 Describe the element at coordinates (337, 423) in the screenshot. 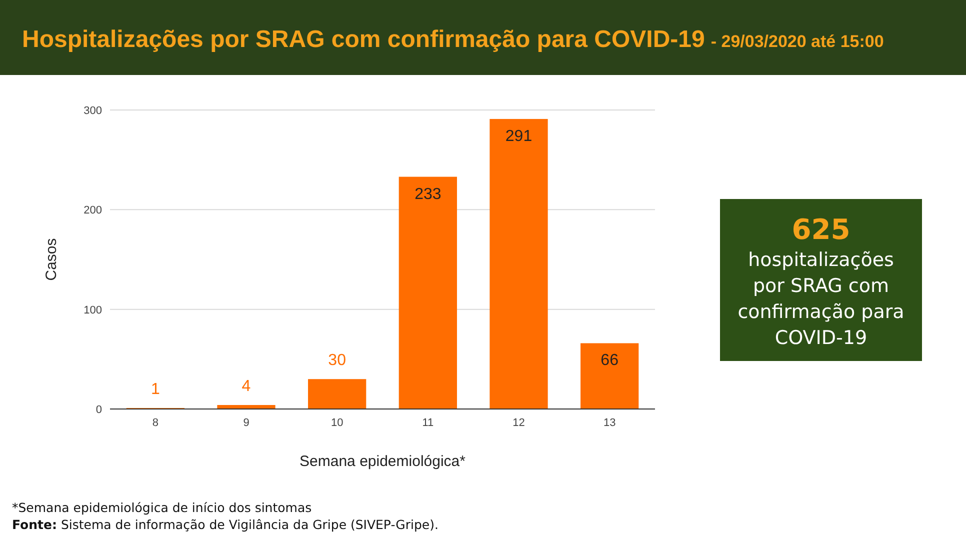

I see `x-tick-label: 10` at that location.